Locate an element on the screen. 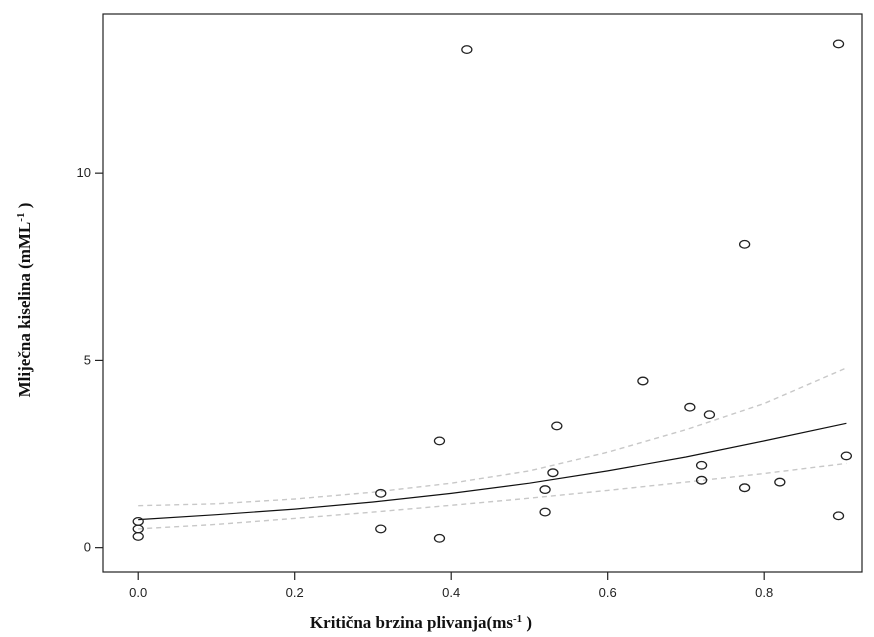 The image size is (874, 637). y-tick-label: 5 is located at coordinates (87, 359).